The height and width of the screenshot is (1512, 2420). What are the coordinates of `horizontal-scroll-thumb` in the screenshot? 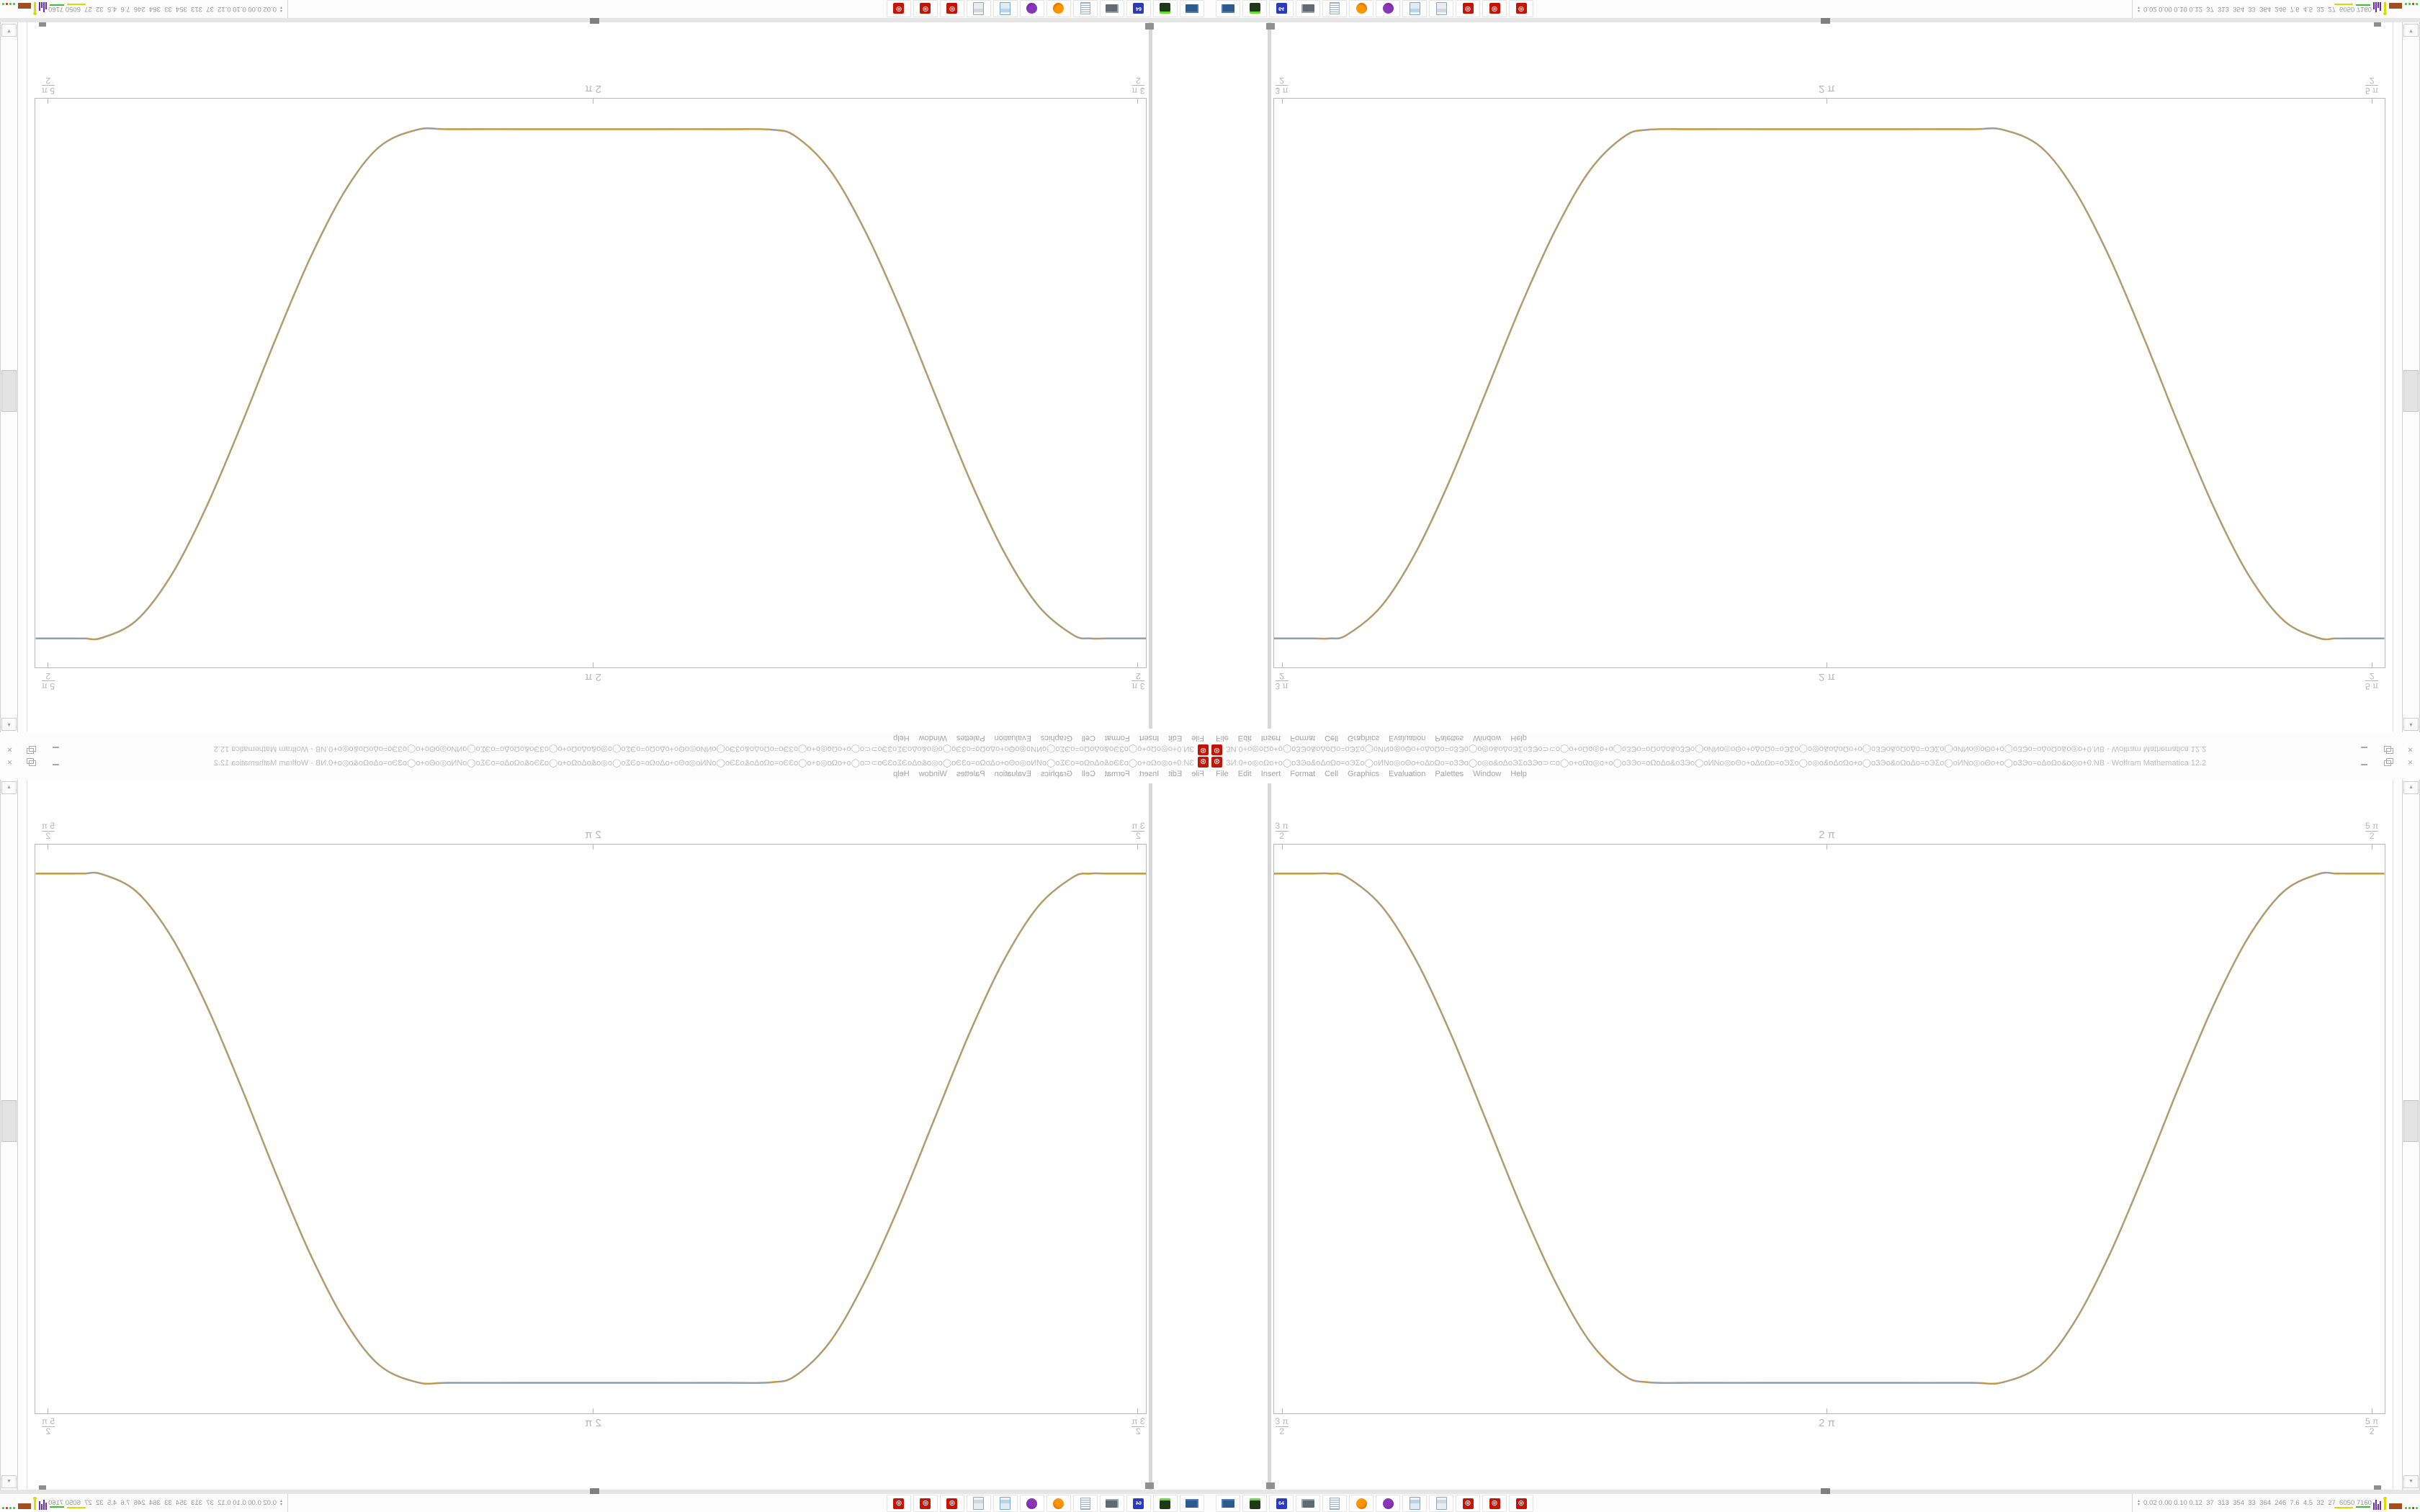 It's located at (1825, 1491).